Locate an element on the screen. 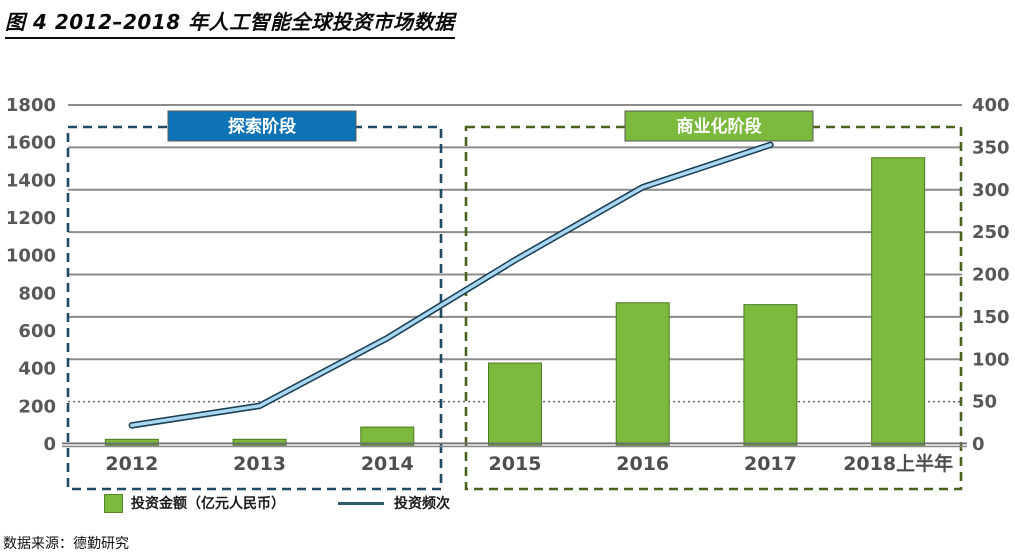 The width and height of the screenshot is (1015, 557). bar-2015 is located at coordinates (515, 404).